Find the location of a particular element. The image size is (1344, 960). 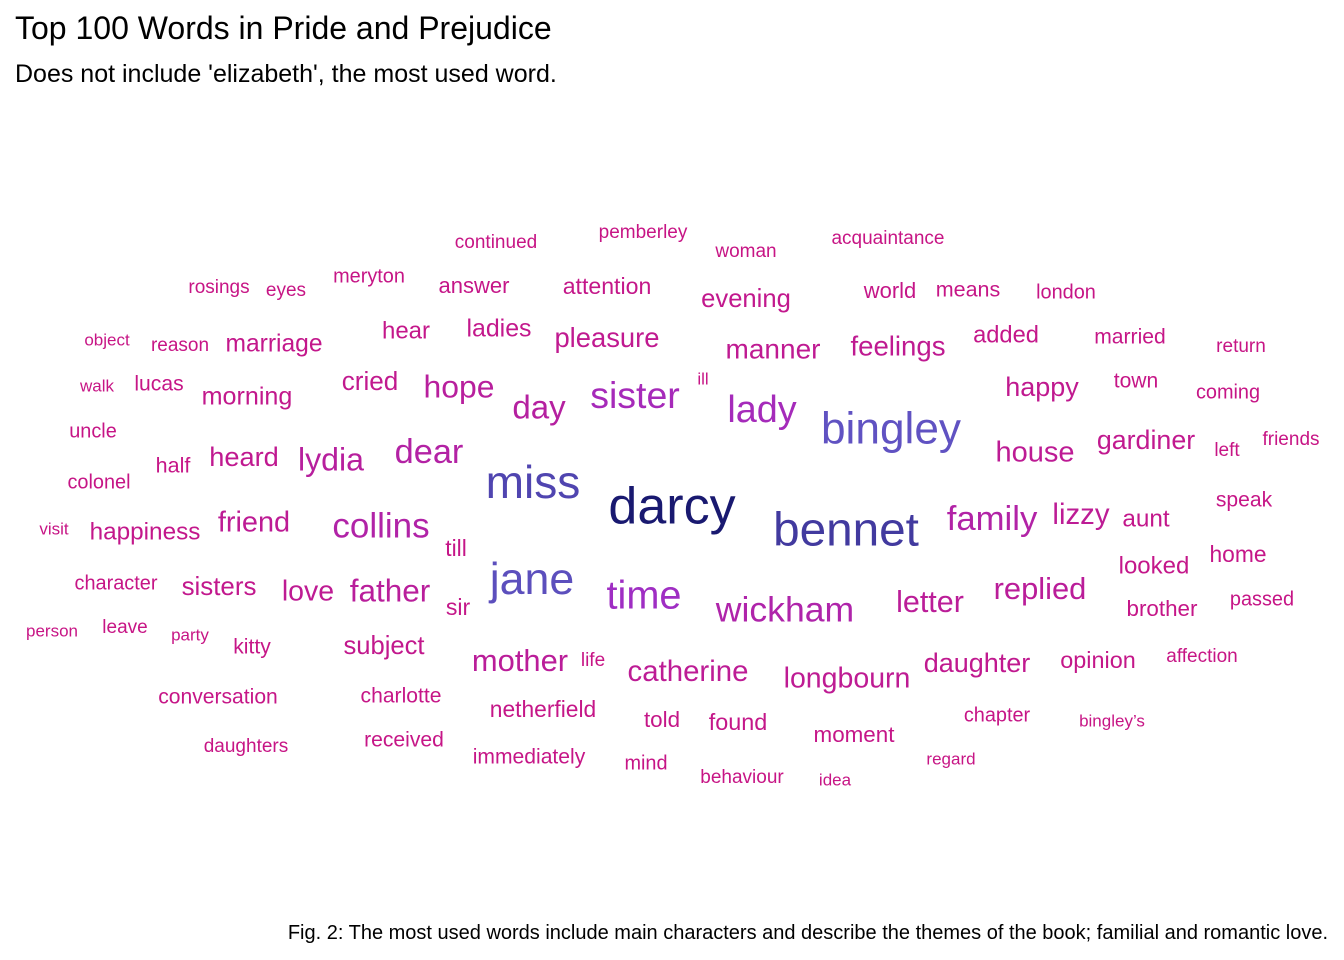

word-uncle: uncle is located at coordinates (93, 431).